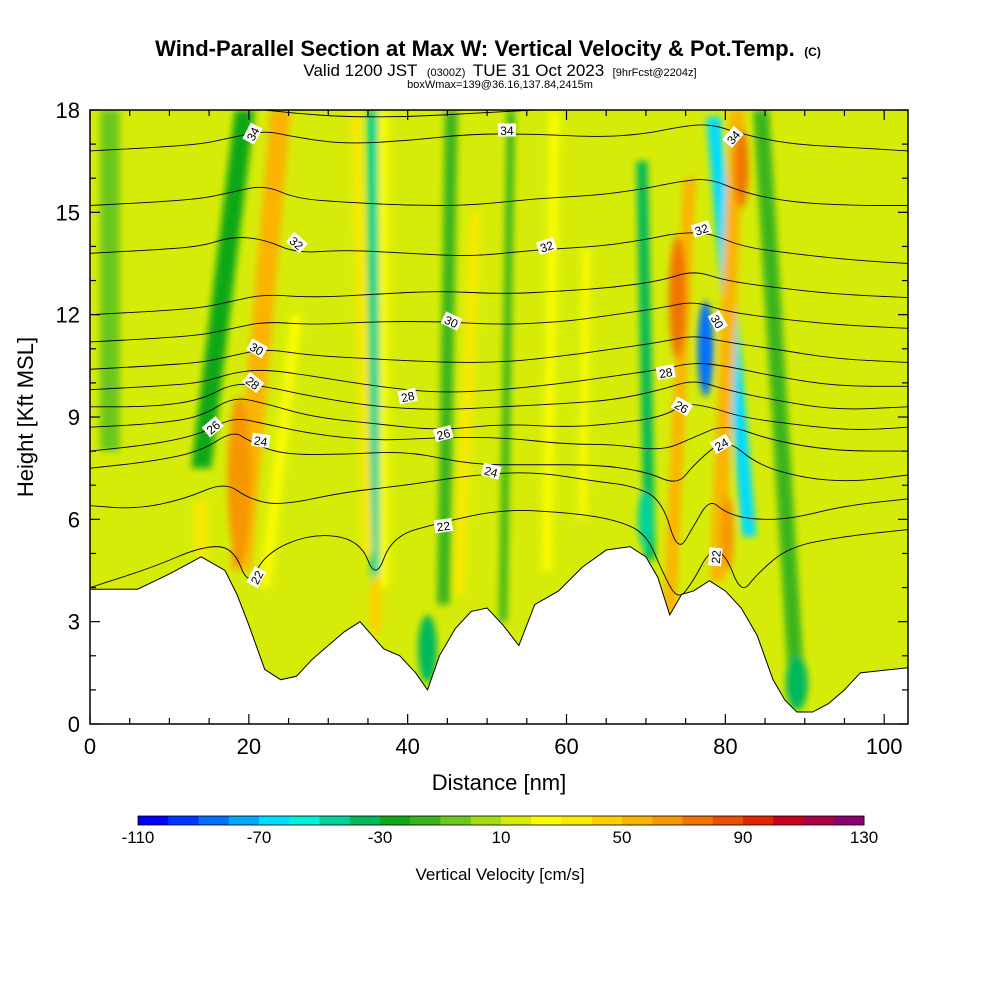  What do you see at coordinates (90, 746) in the screenshot?
I see `x-tick-label-0: 0` at bounding box center [90, 746].